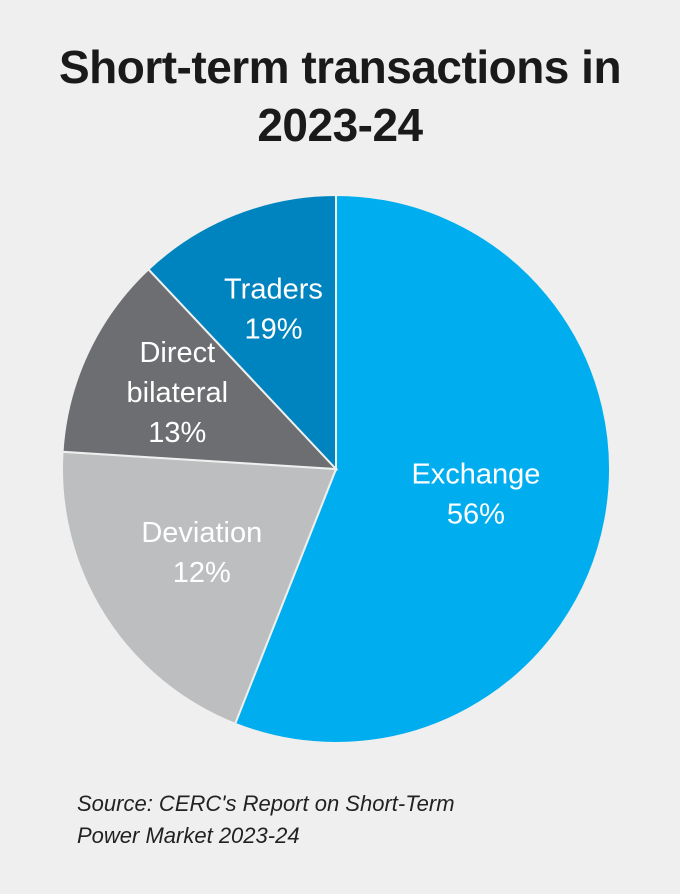 This screenshot has width=680, height=894. Describe the element at coordinates (177, 433) in the screenshot. I see `slice-label-text: 13%` at that location.